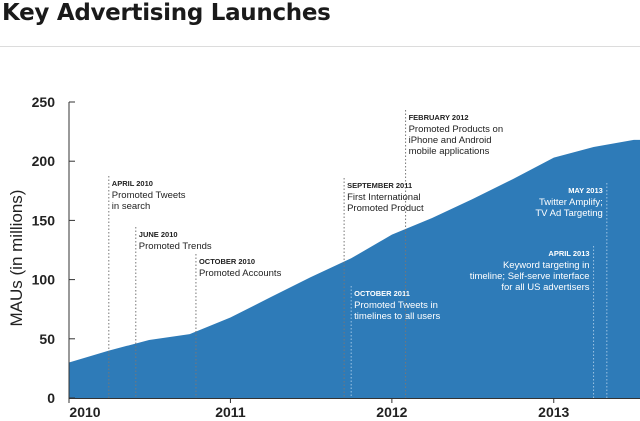 The height and width of the screenshot is (421, 640). I want to click on annotation-date: JUNE 2010, so click(158, 234).